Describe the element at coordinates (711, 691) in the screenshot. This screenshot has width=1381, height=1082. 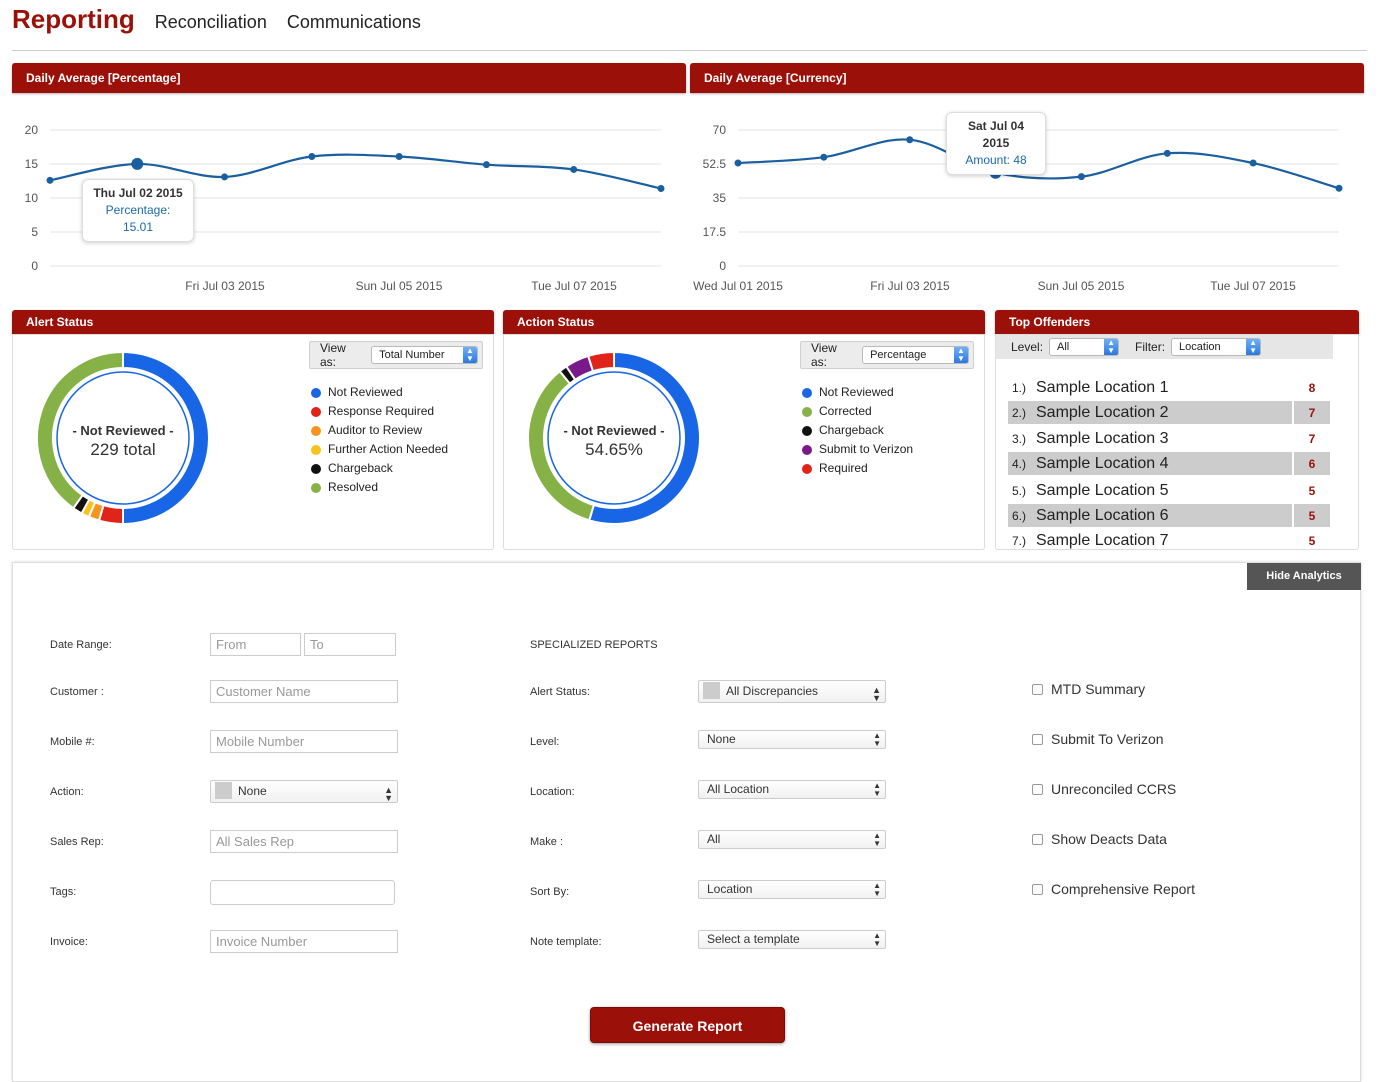
I see `alert-swatch` at that location.